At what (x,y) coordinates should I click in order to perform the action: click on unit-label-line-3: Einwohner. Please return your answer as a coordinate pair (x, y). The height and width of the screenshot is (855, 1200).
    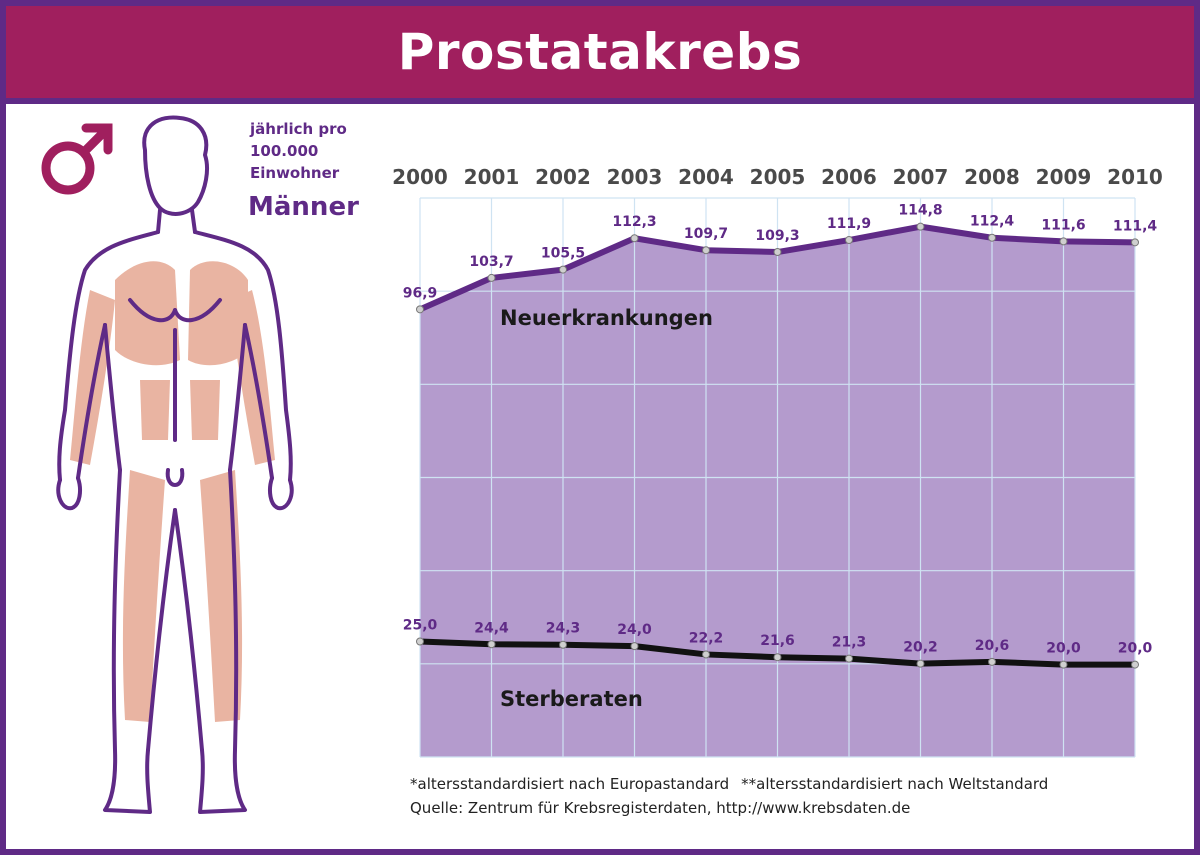
    Looking at the image, I should click on (295, 173).